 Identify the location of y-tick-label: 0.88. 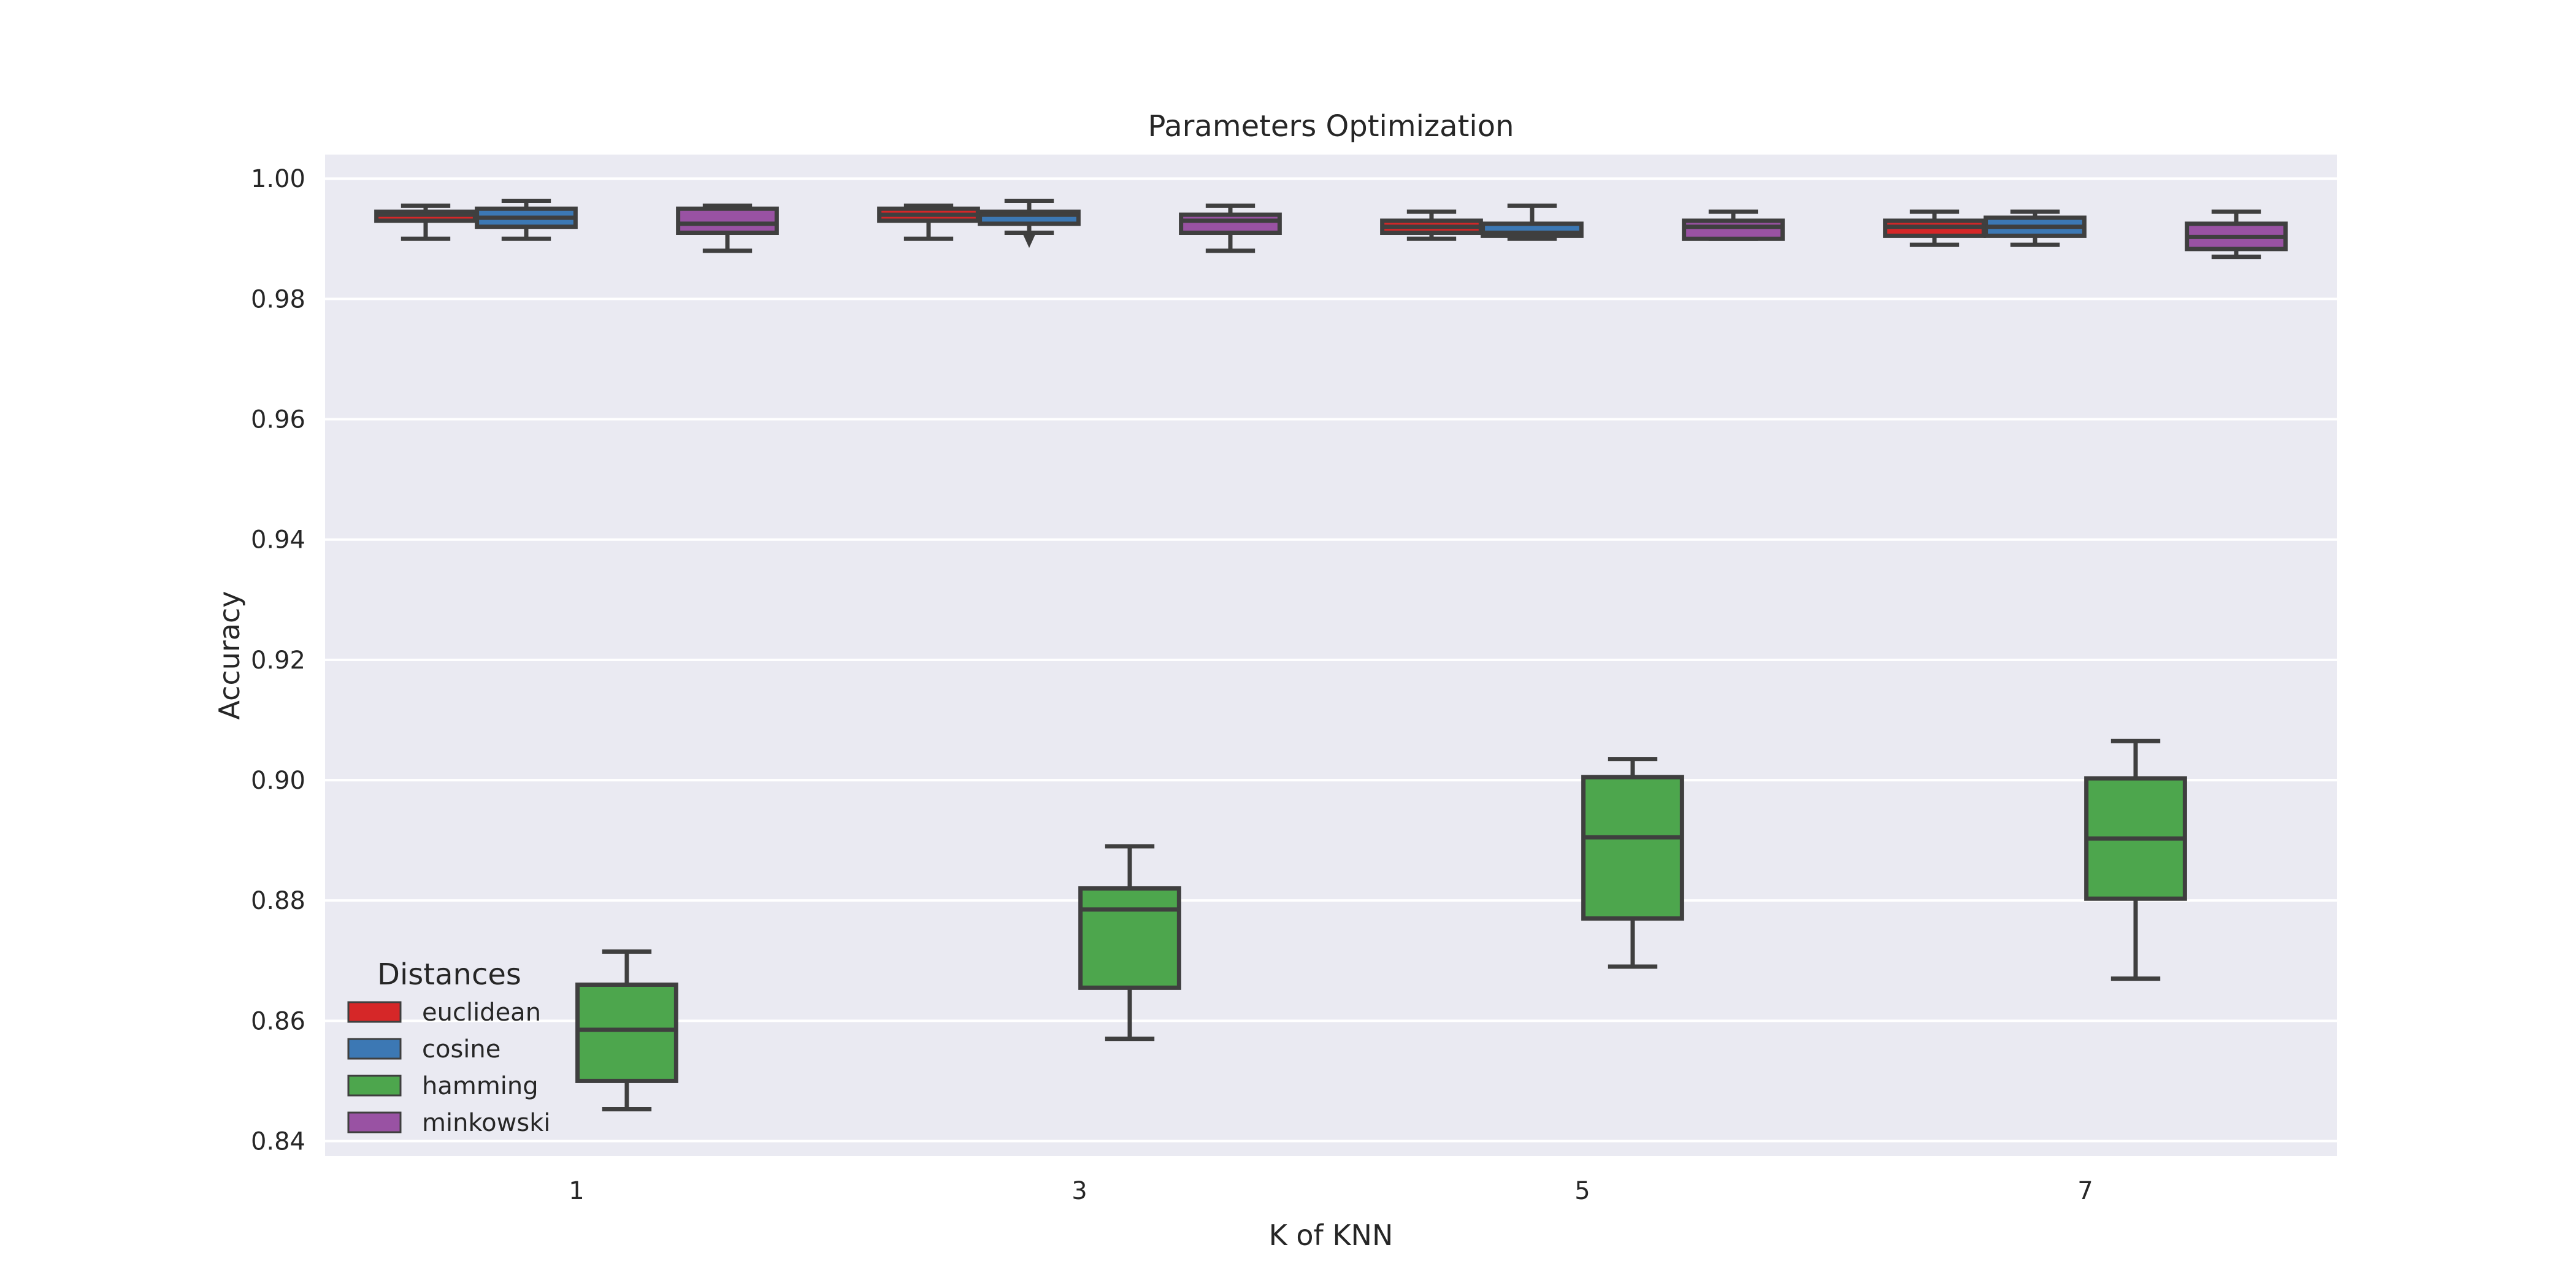
(278, 901).